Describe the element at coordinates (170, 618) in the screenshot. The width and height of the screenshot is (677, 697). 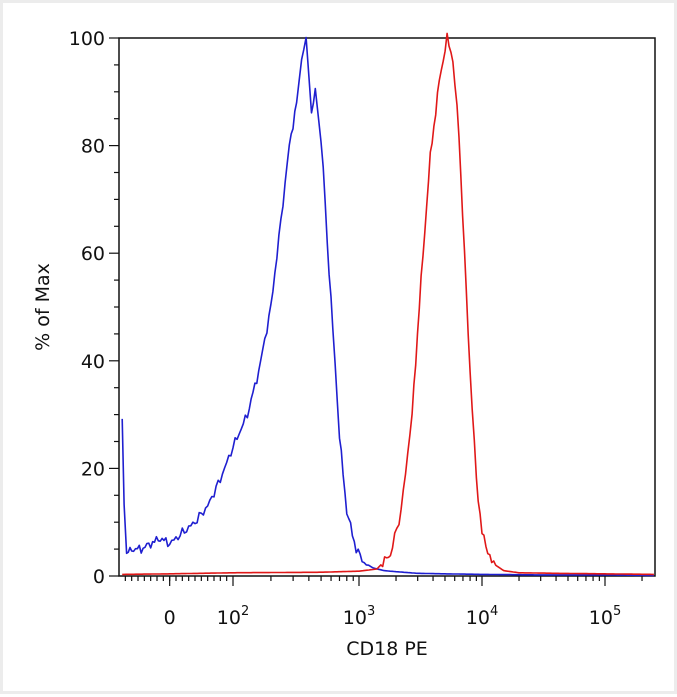
I see `x-tick-label: 0` at that location.